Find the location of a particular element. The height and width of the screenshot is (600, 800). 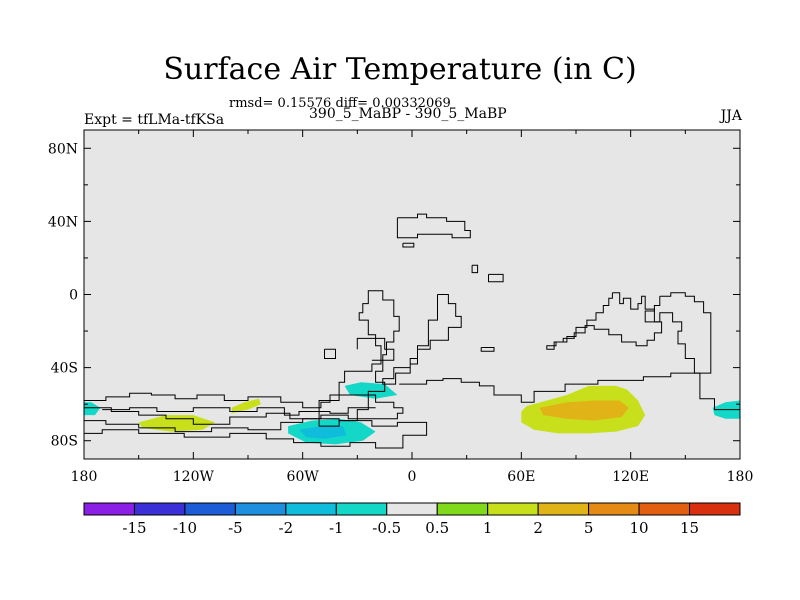

y-tick-label-40s: 40S is located at coordinates (64, 369).